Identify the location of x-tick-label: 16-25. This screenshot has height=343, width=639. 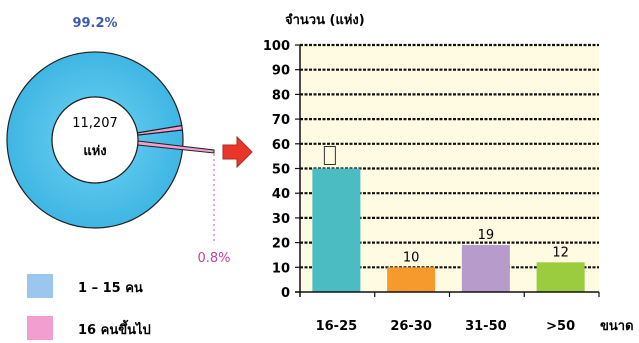
(337, 326).